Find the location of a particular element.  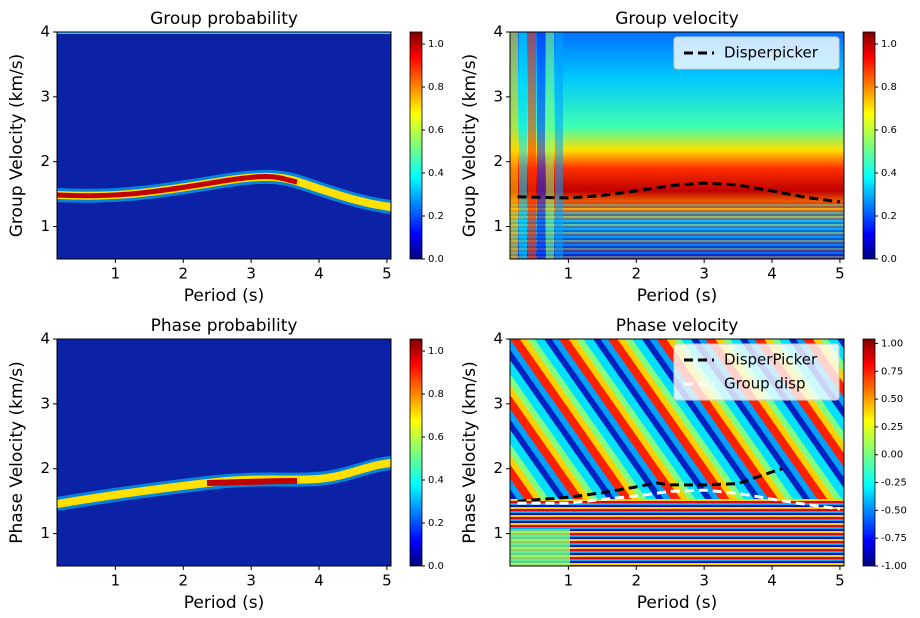

colorbar-tick-label: 0.50 is located at coordinates (892, 399).